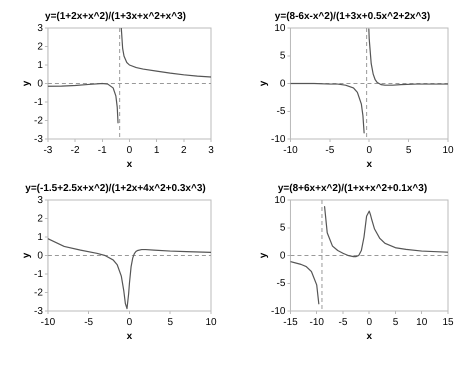 This screenshot has height=366, width=474. What do you see at coordinates (211, 150) in the screenshot?
I see `x-tick-label: 3` at bounding box center [211, 150].